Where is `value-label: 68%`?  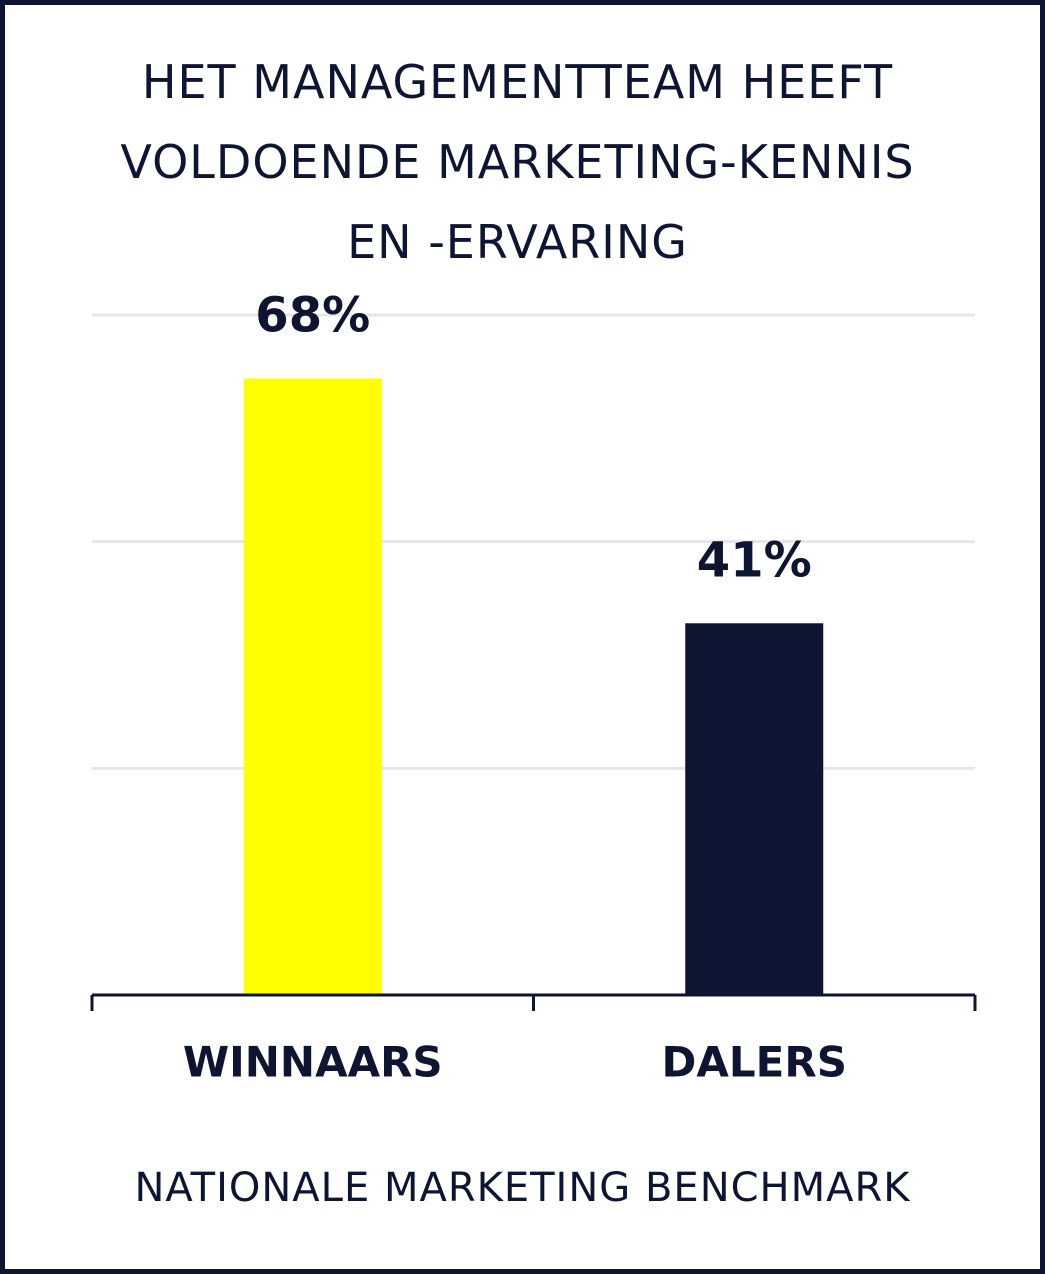 value-label: 68% is located at coordinates (312, 315).